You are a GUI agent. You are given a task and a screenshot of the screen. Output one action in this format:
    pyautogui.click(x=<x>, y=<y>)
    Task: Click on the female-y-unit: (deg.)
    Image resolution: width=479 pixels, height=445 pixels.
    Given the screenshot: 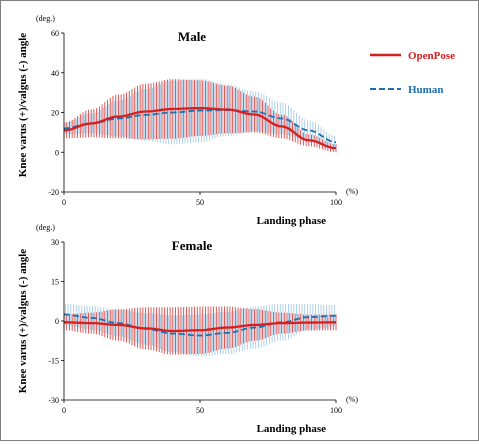 What is the action you would take?
    pyautogui.click(x=45, y=227)
    